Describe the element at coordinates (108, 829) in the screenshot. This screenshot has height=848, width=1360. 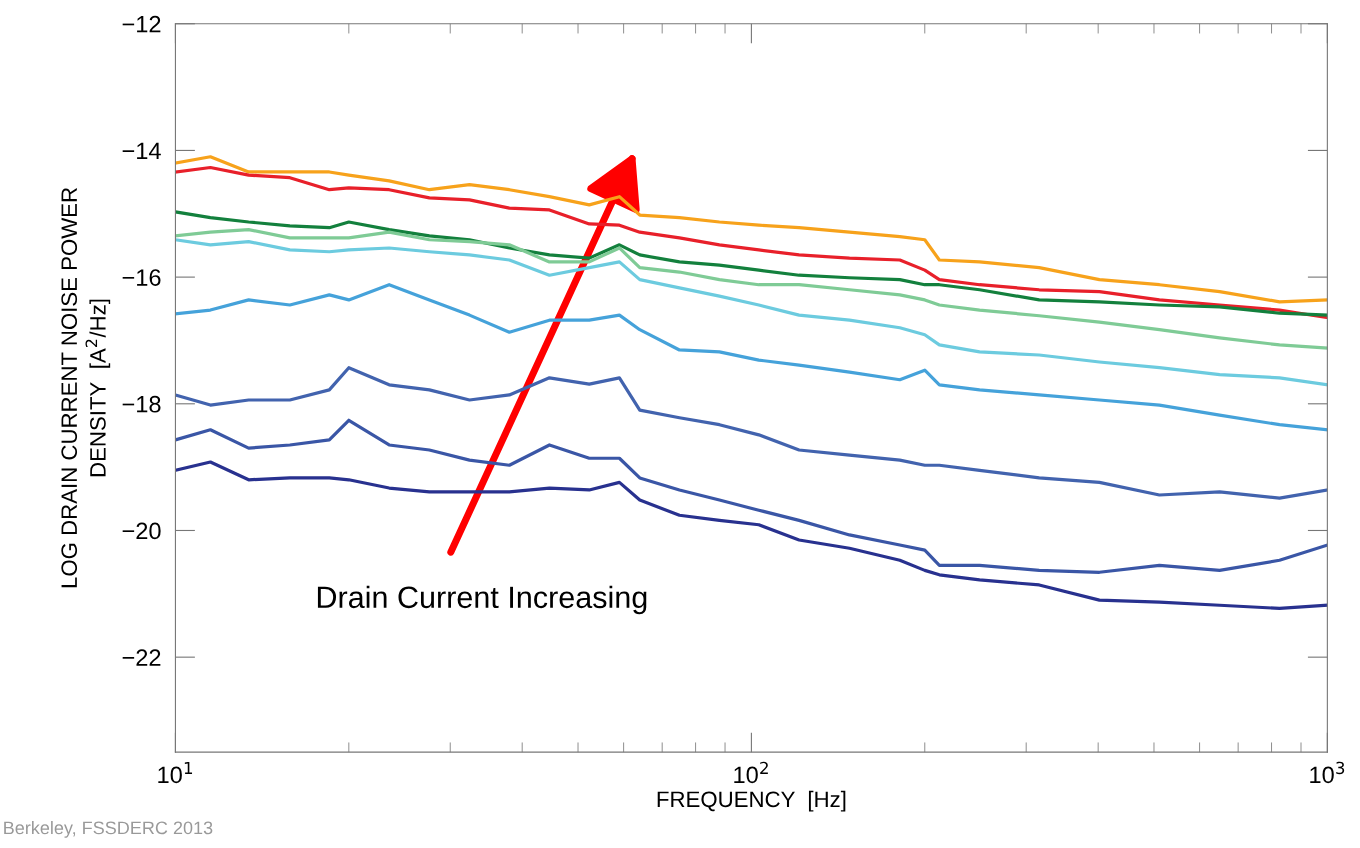
I see `text: Berkeley, FSSDERC 2013` at that location.